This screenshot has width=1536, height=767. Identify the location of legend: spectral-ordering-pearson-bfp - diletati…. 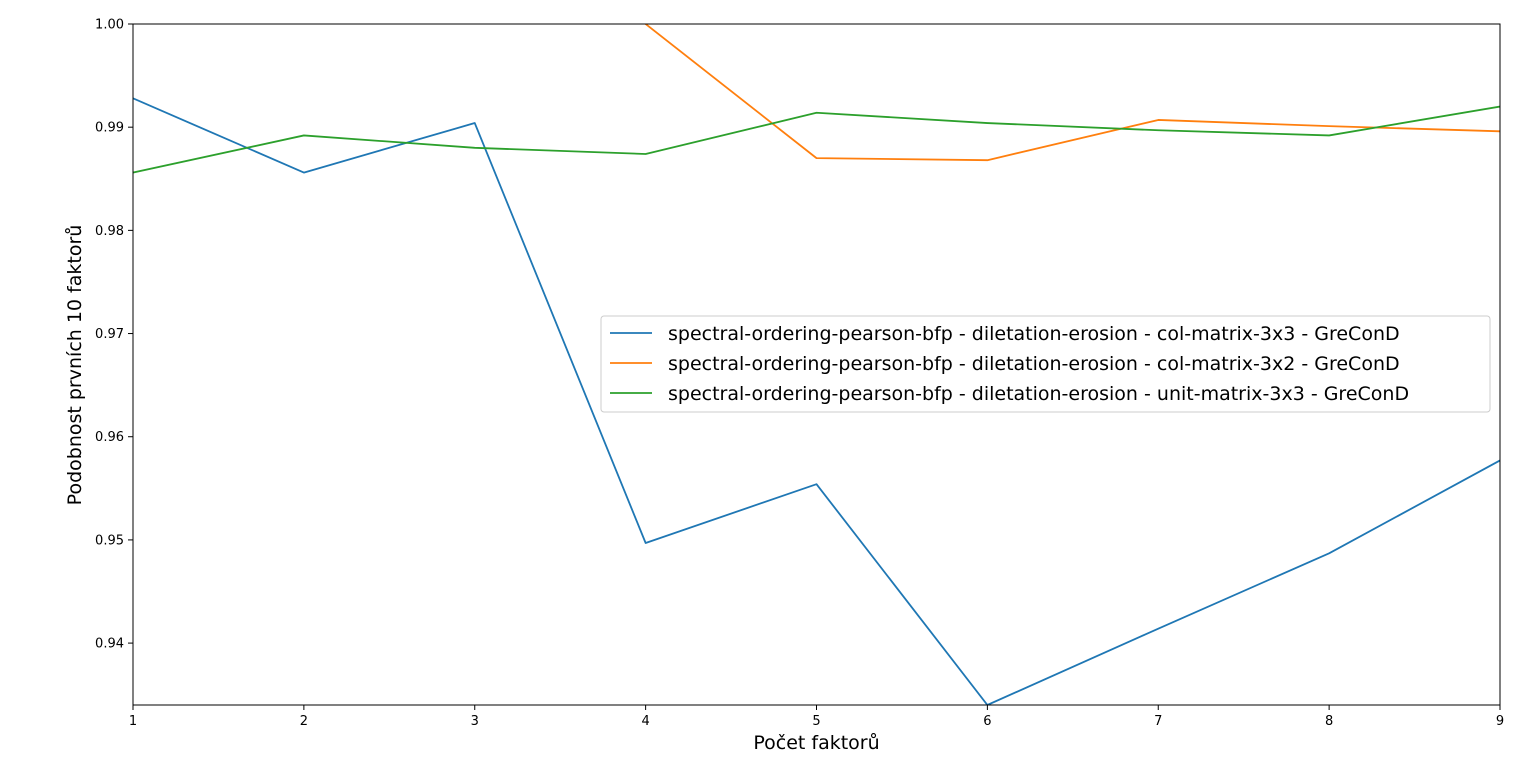
(1045, 364).